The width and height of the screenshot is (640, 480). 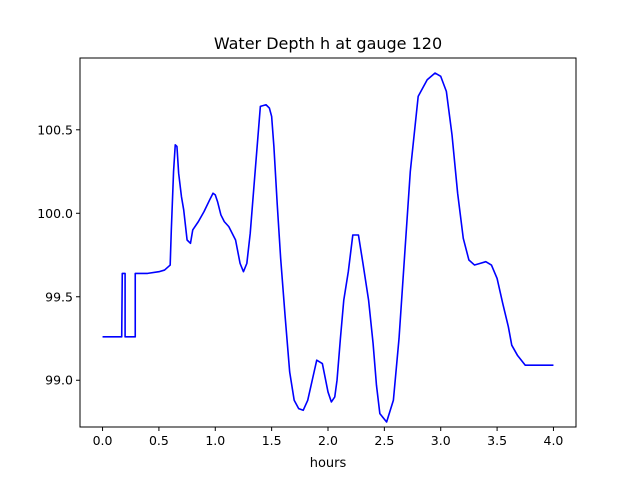 What do you see at coordinates (384, 440) in the screenshot?
I see `x-tick-label: 2.5` at bounding box center [384, 440].